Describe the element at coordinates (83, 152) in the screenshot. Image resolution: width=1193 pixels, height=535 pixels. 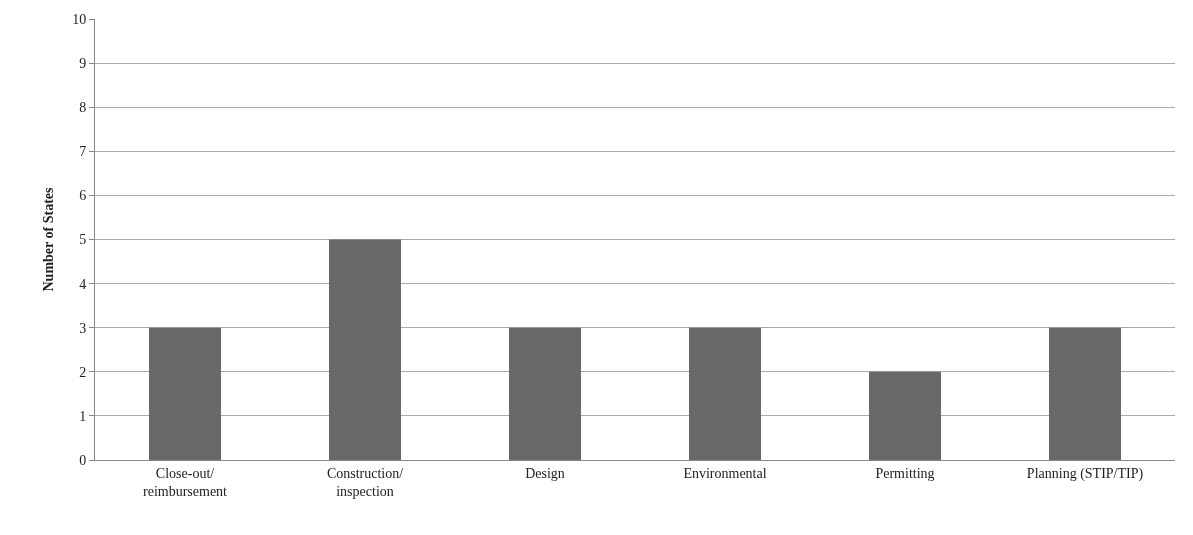
I see `y-tick-label: 7` at that location.